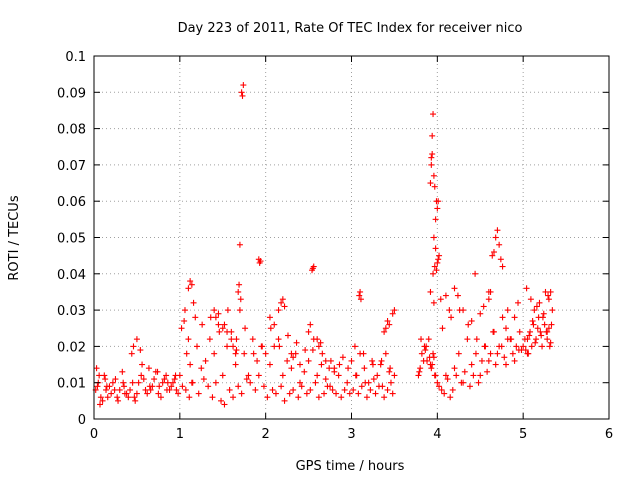 The width and height of the screenshot is (640, 480). I want to click on y-tick-label: 0.06, so click(71, 202).